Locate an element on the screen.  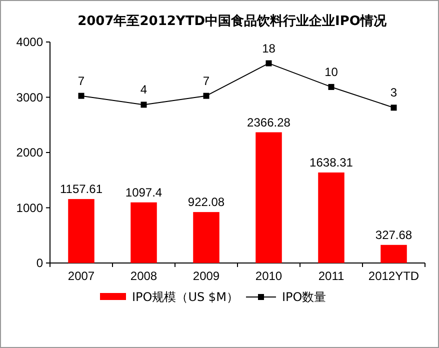
data-label: 4 is located at coordinates (144, 89).